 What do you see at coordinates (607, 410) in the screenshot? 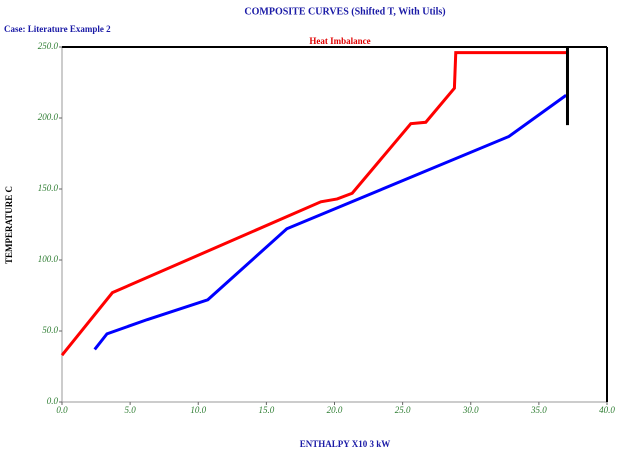
I see `x-tick-label: 40.0` at bounding box center [607, 410].